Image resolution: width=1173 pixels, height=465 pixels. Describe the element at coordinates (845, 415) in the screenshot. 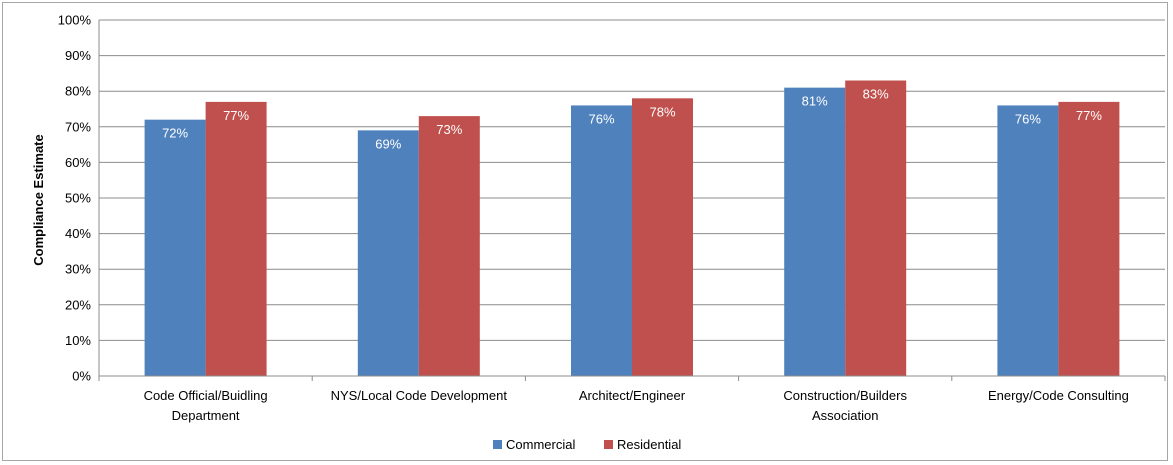

I see `x-tick-label-line: Association` at that location.